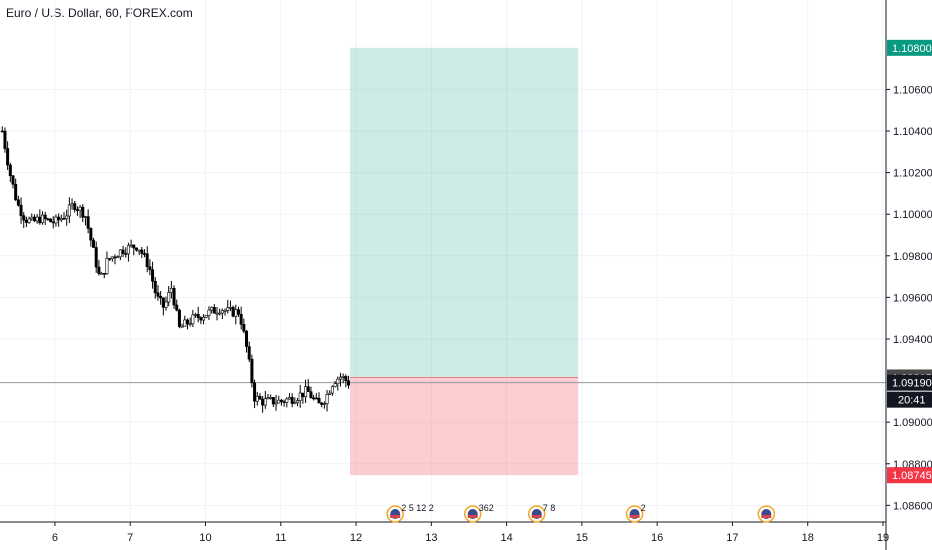  I want to click on time-tick-label: 7, so click(130, 538).